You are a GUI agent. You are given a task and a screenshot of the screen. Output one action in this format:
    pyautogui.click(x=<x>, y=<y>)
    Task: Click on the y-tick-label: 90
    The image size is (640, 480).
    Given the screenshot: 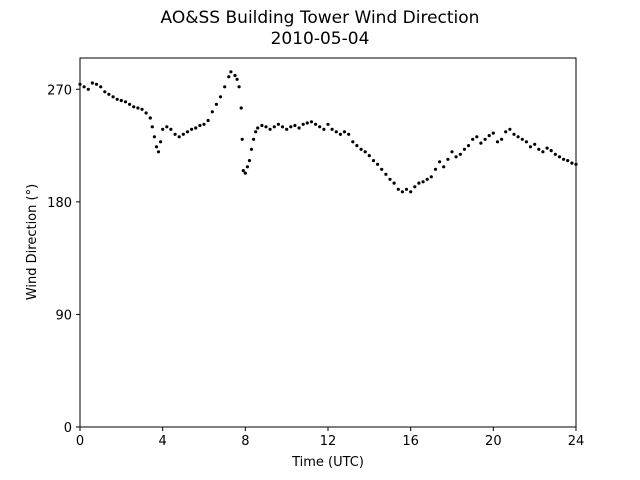 What is the action you would take?
    pyautogui.click(x=63, y=315)
    